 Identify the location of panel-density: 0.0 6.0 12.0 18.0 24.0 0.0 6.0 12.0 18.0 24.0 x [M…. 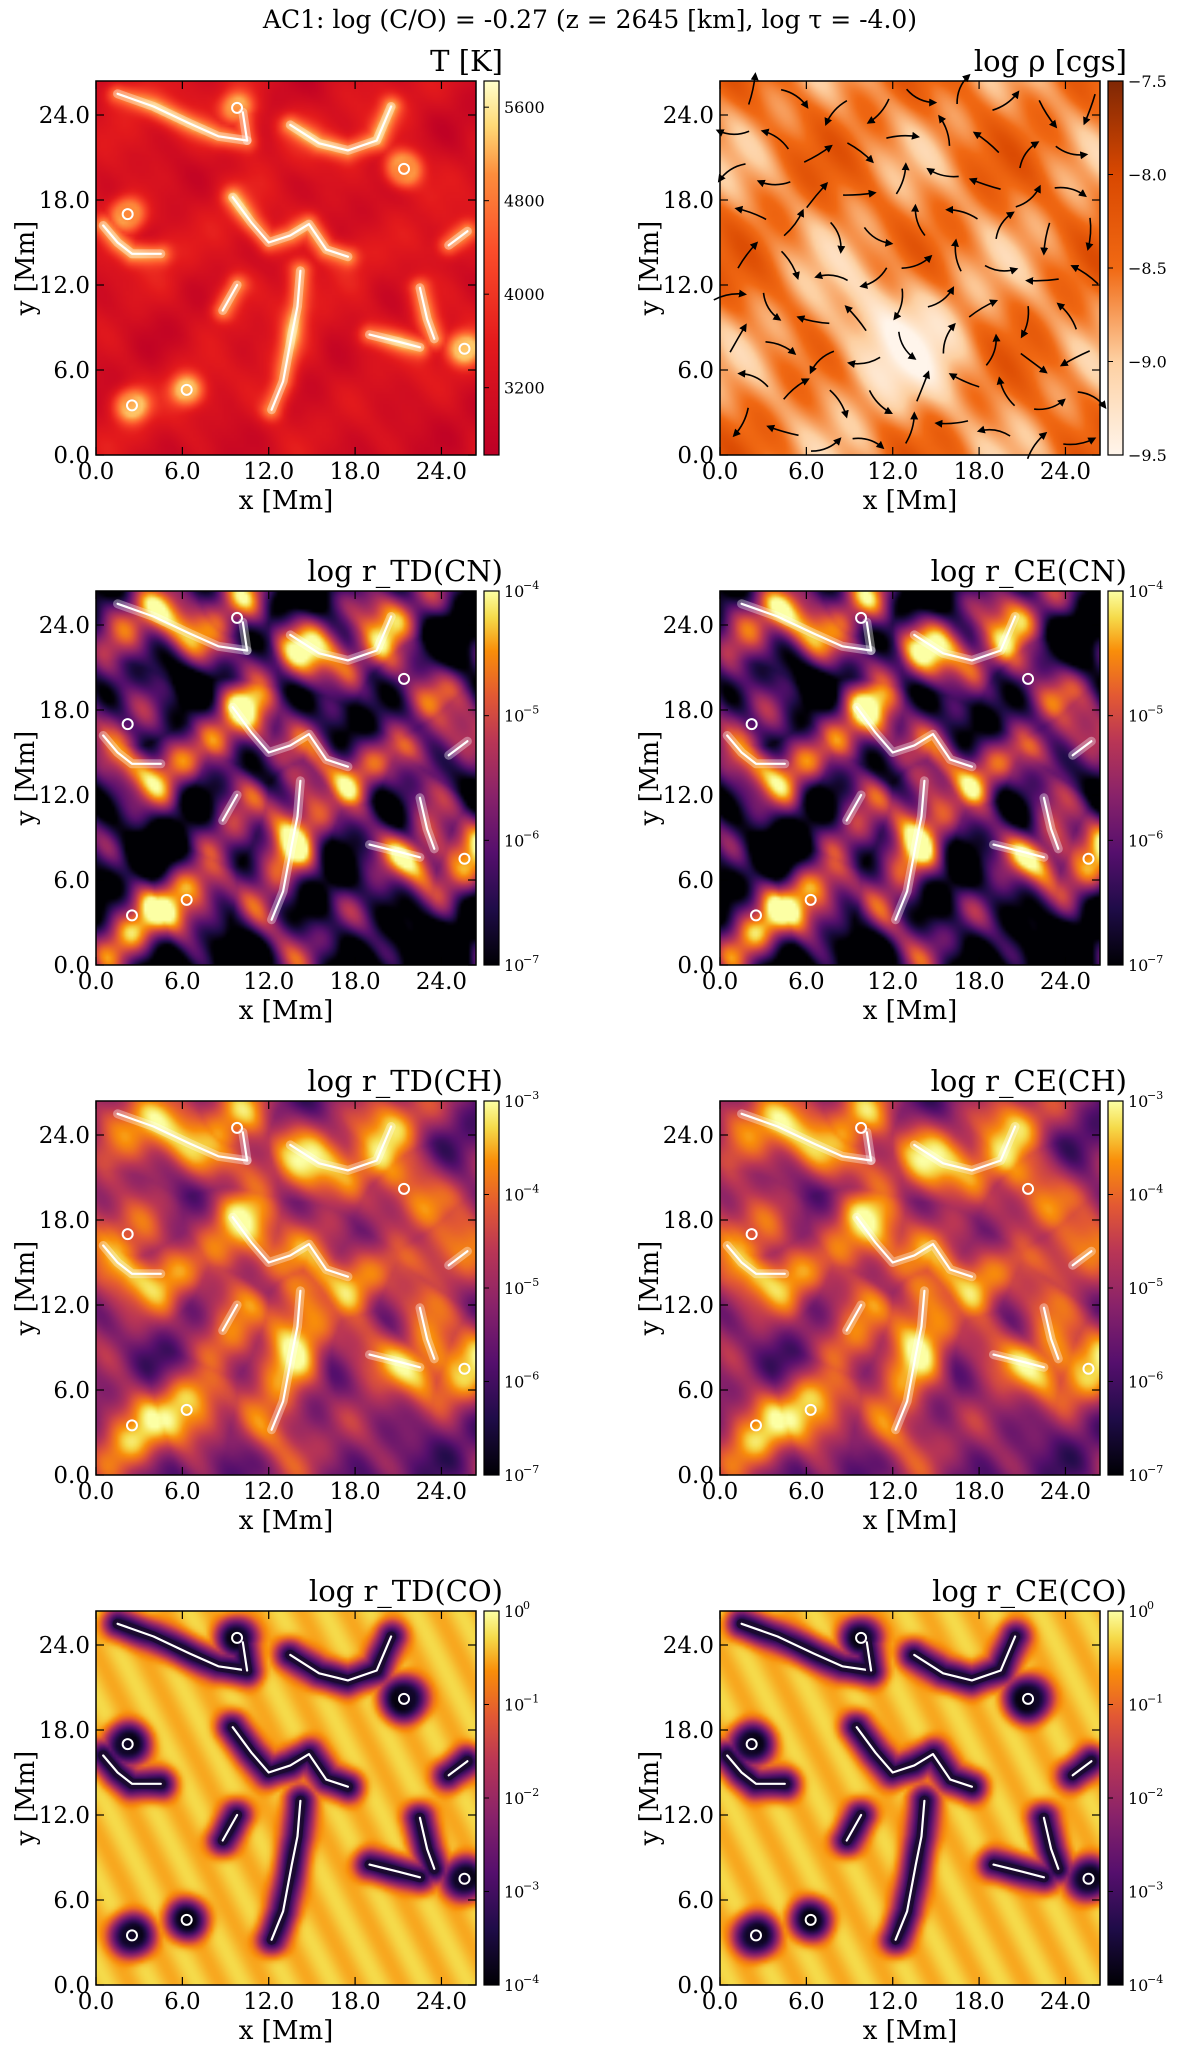
(901, 280).